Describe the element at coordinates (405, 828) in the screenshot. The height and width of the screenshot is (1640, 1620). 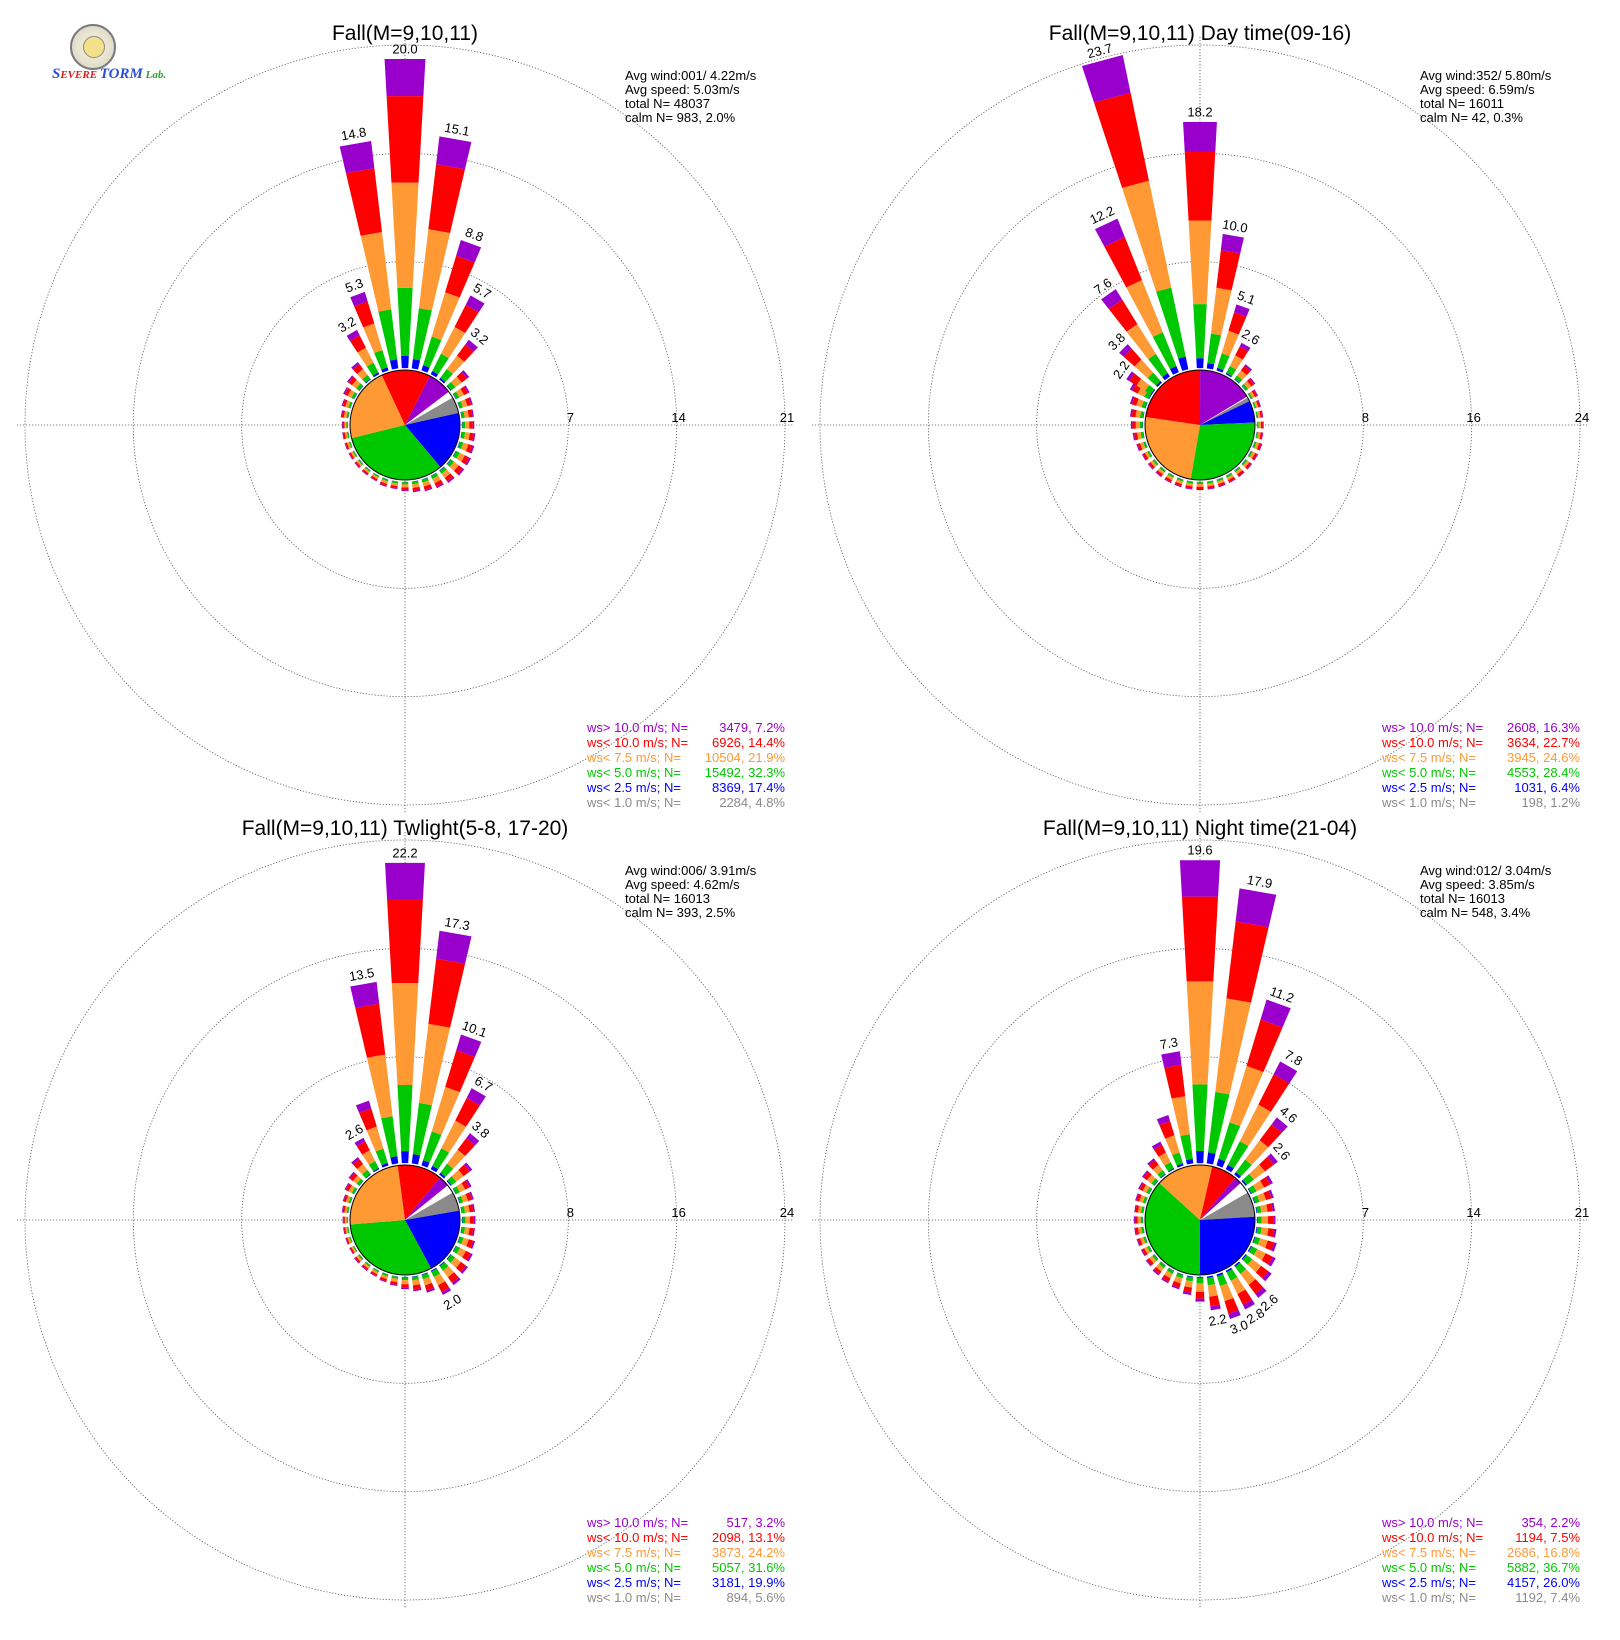
I see `panel-title: Fall(M=9,10,11) Twlight(5-8, 17-20)` at that location.